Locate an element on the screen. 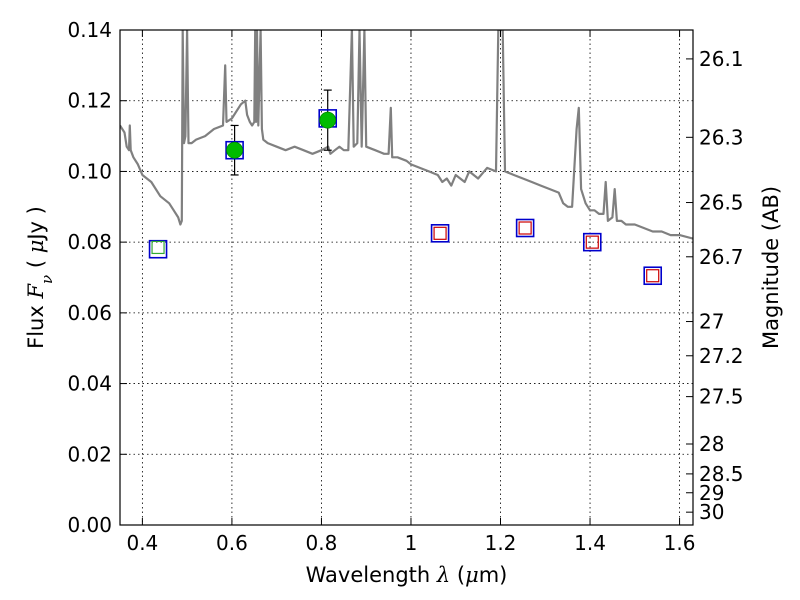 This screenshot has height=600, width=800. y2-tick-label: 28 is located at coordinates (711, 444).